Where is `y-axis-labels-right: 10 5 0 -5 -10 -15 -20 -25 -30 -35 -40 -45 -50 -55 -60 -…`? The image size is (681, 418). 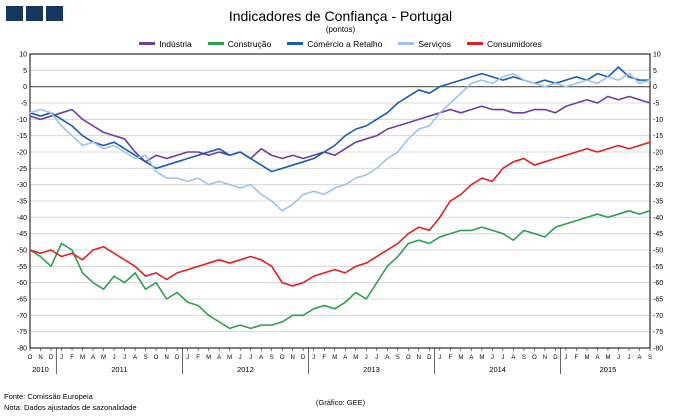
y-axis-labels-right: 10 5 0 -5 -10 -15 -20 -25 -30 -35 -40 -45 -50 -55 -60 -… is located at coordinates (658, 202).